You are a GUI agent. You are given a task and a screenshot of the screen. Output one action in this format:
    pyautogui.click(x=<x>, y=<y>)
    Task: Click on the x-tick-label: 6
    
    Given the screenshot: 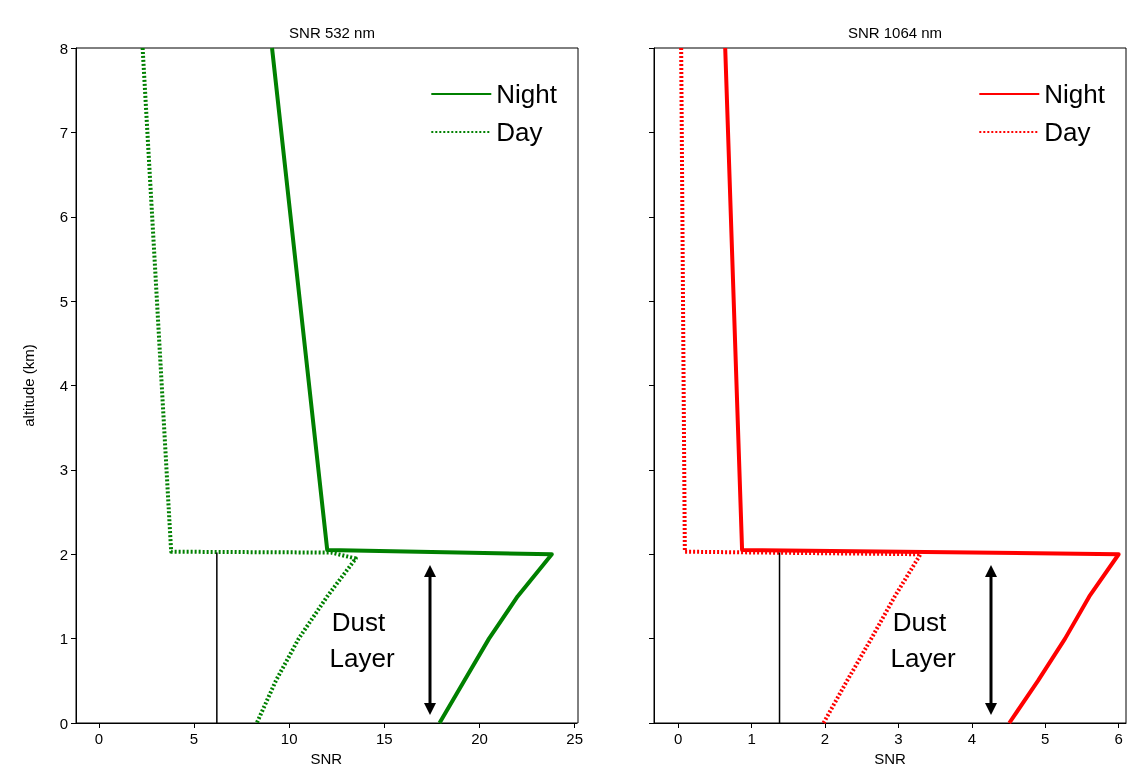 What is the action you would take?
    pyautogui.click(x=1118, y=738)
    